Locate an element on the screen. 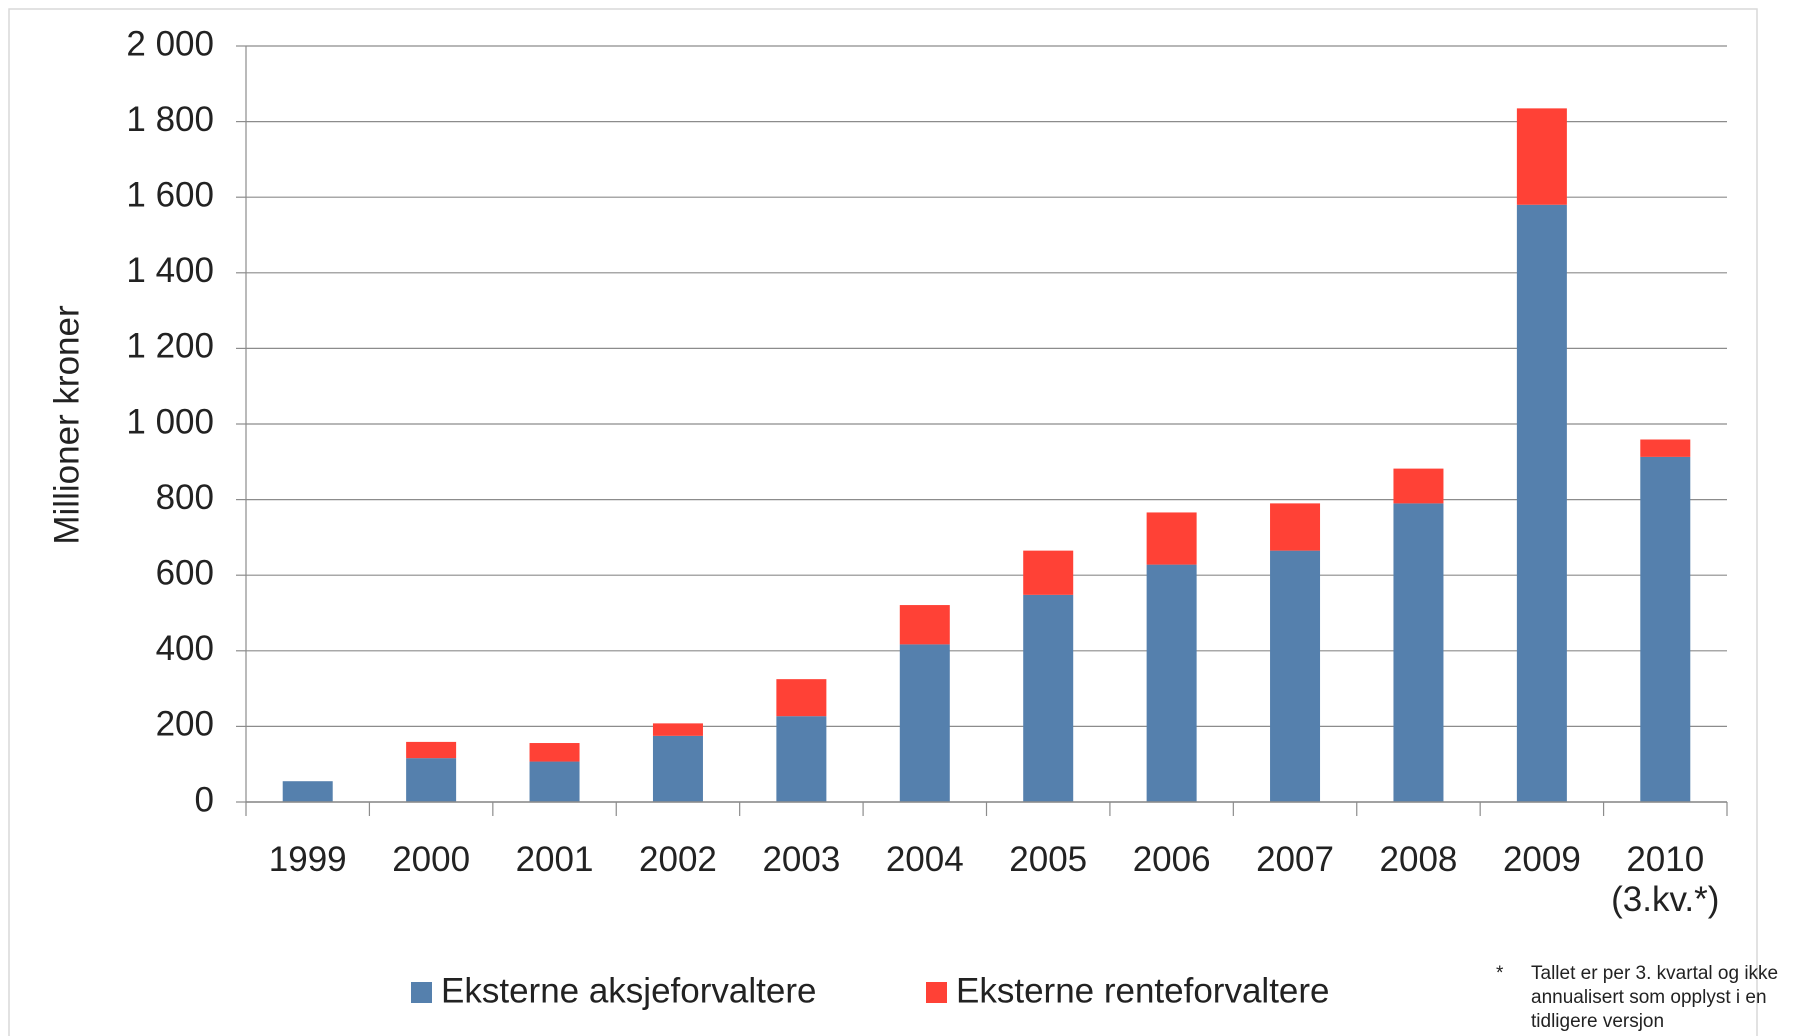  y-tick-label: 0 is located at coordinates (204, 799).